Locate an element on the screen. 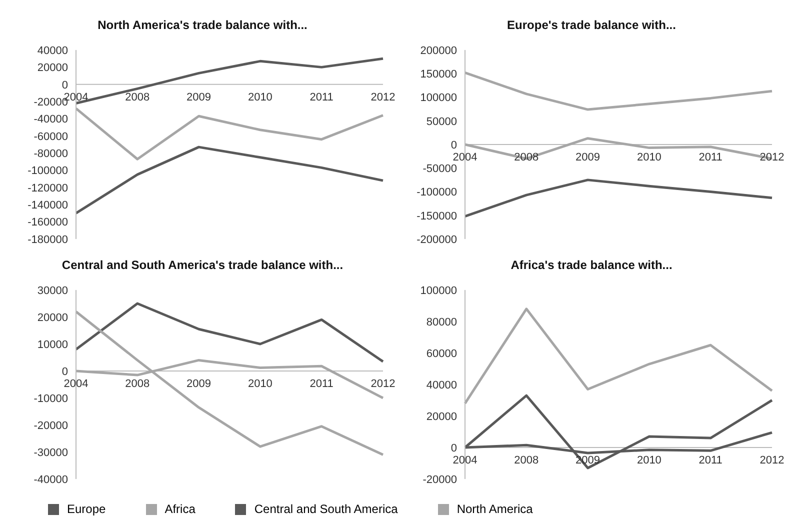  y-tick-label: 10000 is located at coordinates (52, 344).